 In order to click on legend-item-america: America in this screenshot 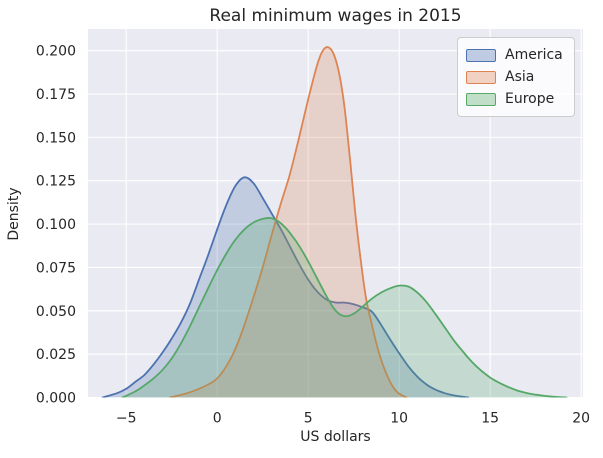, I will do `click(516, 55)`.